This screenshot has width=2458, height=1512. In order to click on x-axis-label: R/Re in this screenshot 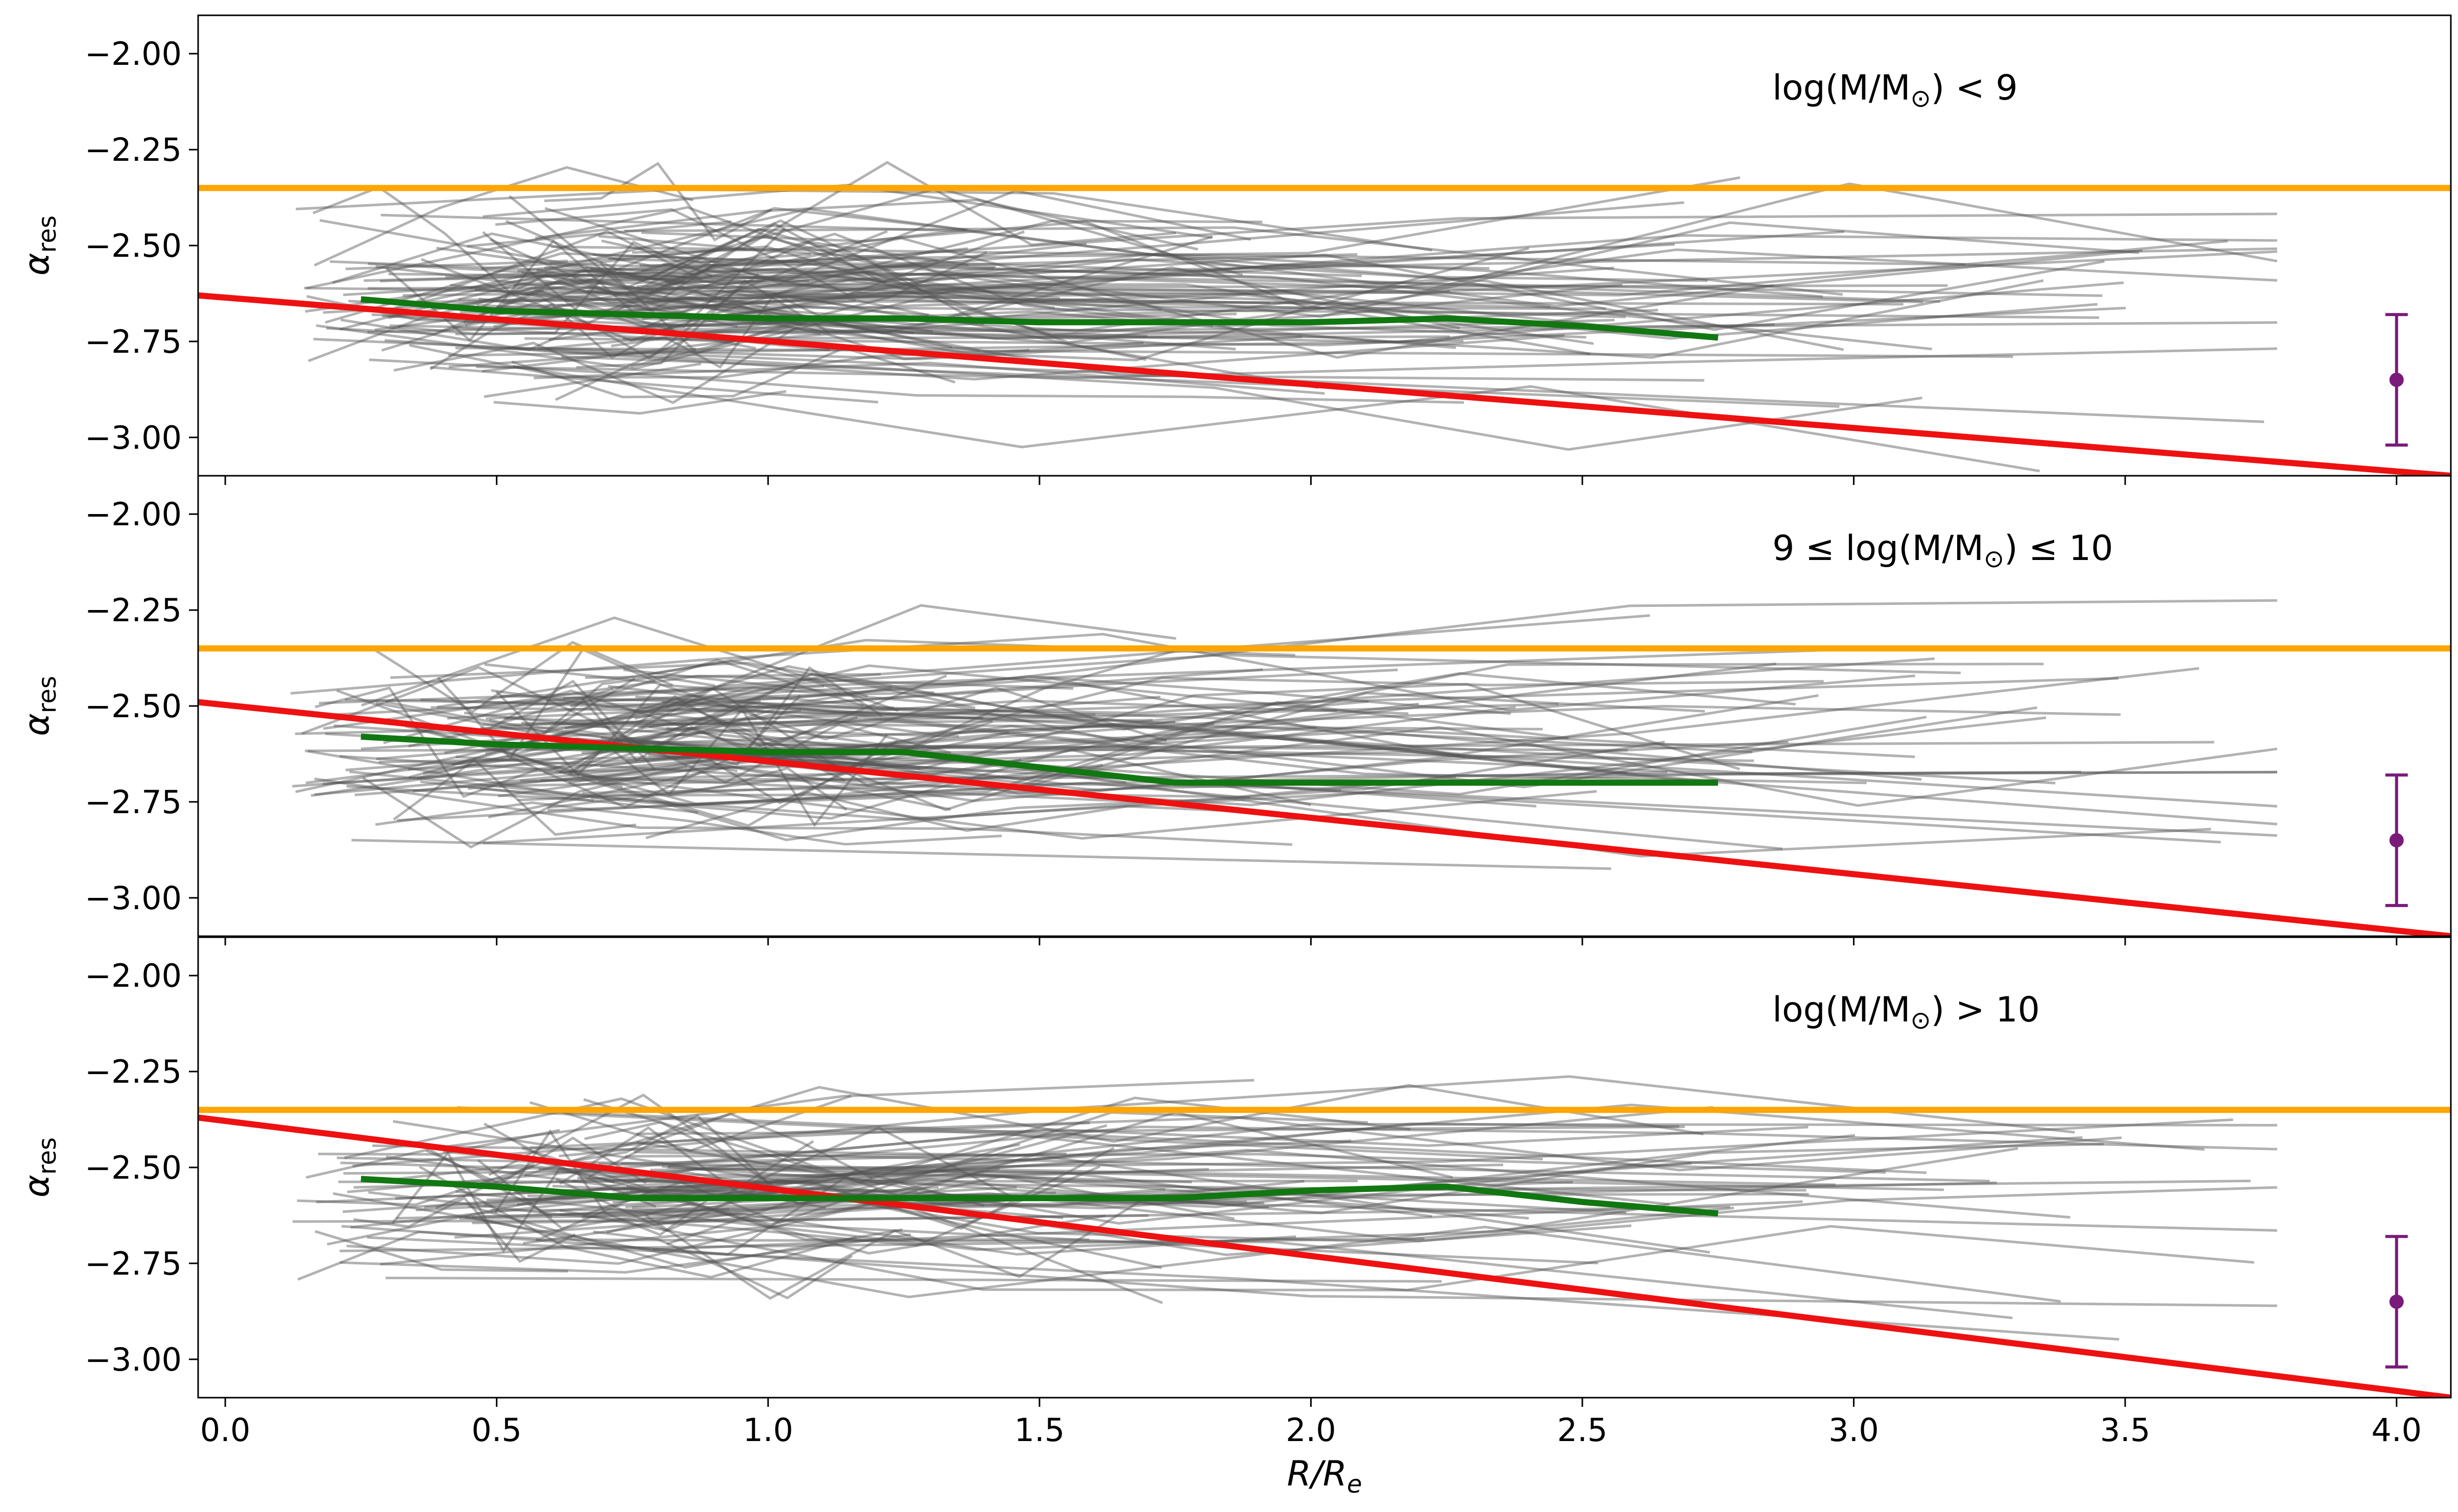, I will do `click(1324, 1477)`.